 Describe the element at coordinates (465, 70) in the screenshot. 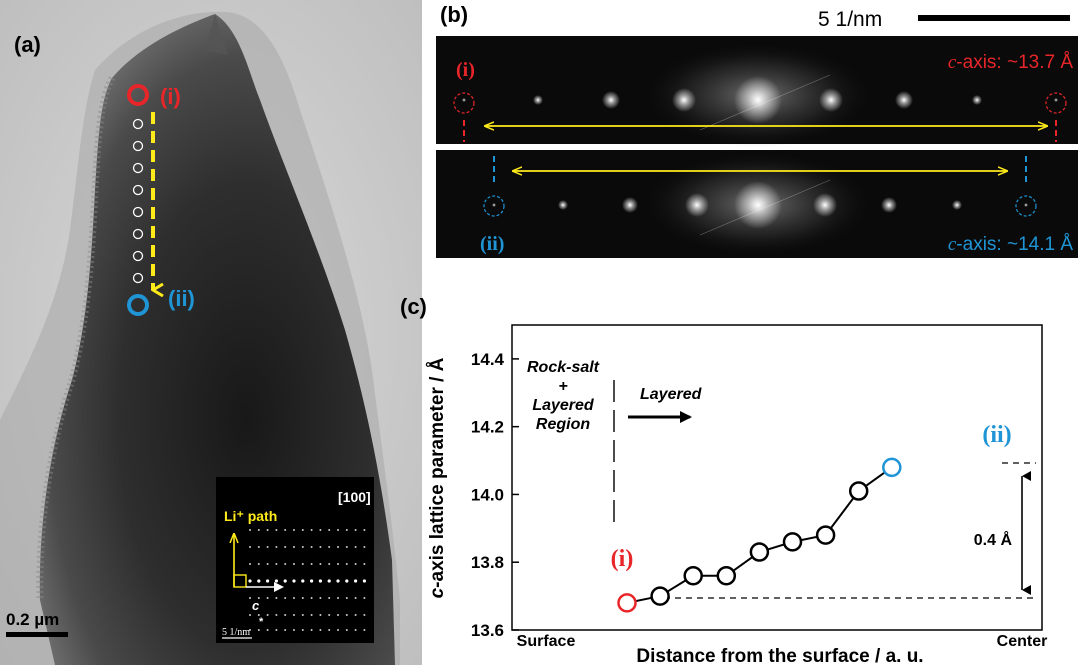

I see `fft-i-tag: (i)` at that location.